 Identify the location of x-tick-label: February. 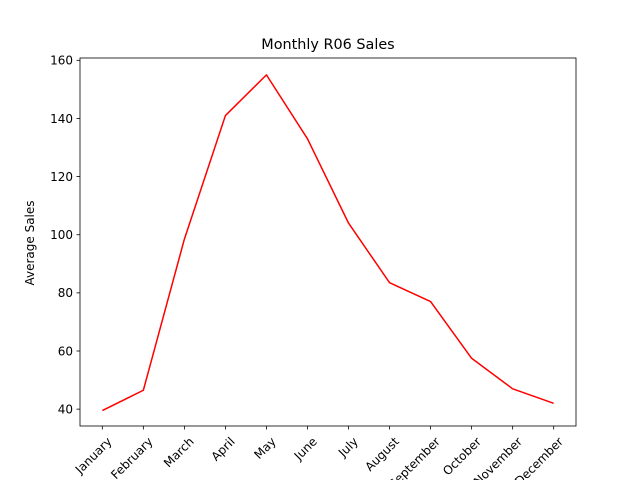
(132, 457).